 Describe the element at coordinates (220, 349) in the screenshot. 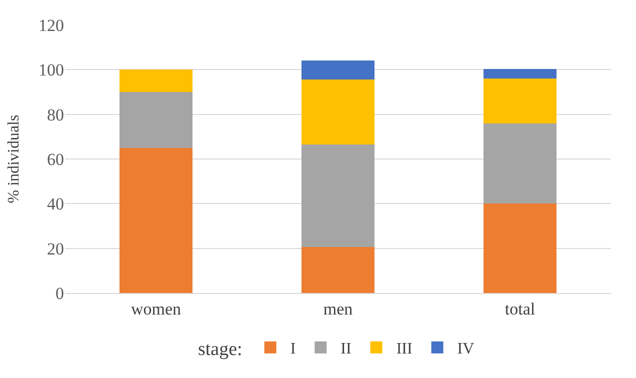

I see `legend-title: stage:` at that location.